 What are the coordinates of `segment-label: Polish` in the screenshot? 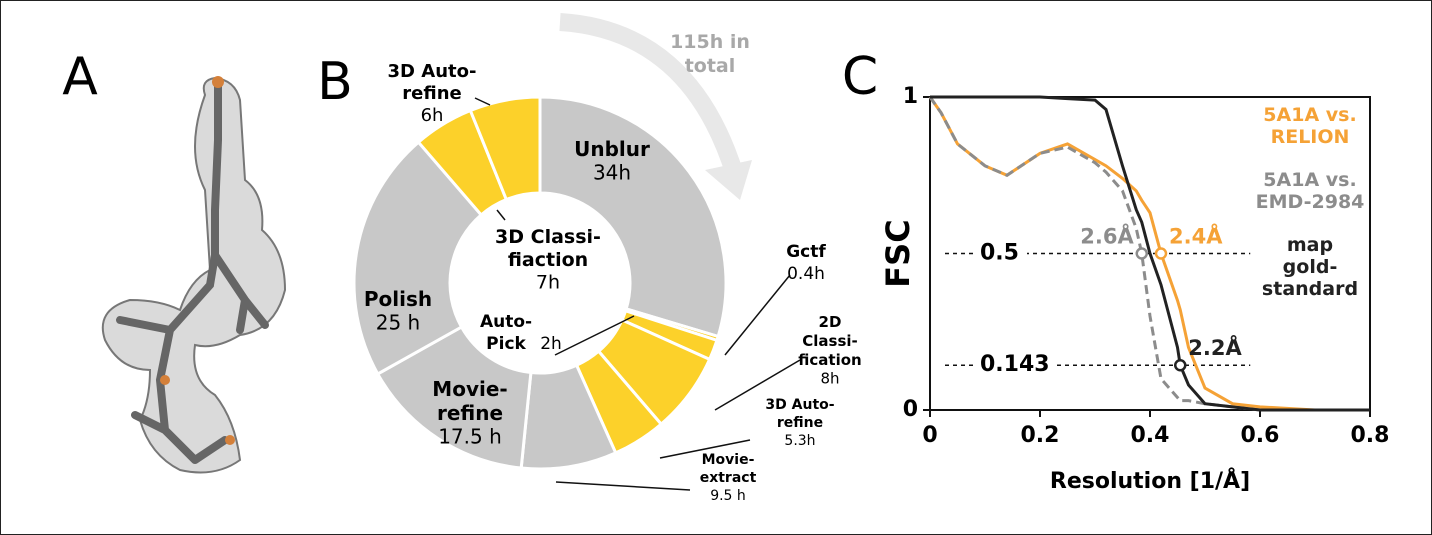 It's located at (398, 299).